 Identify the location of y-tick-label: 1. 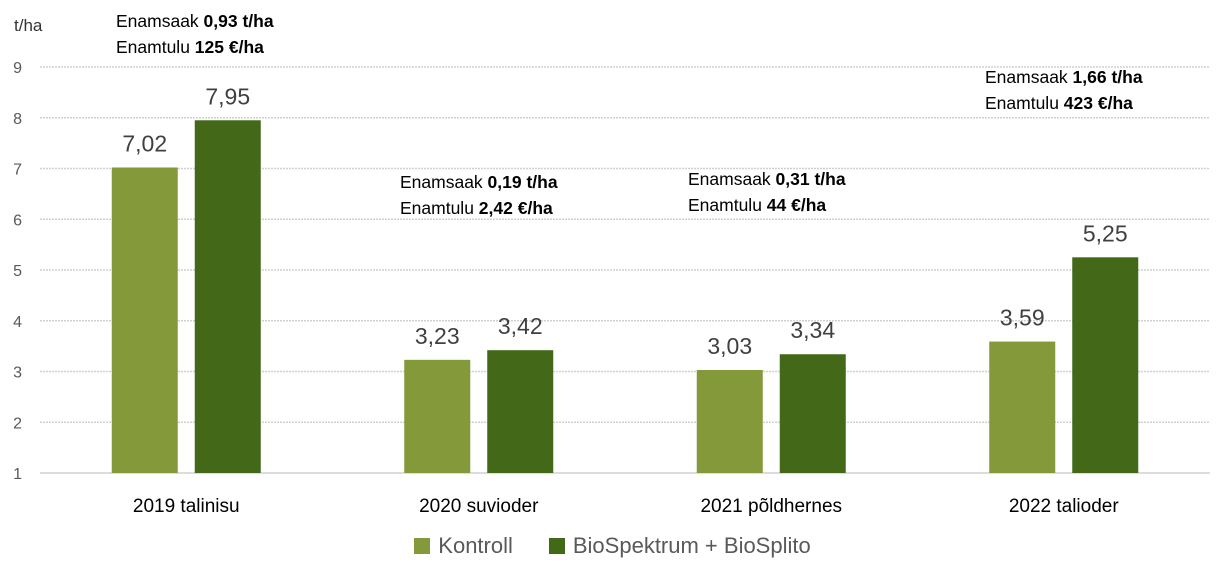
(17, 474).